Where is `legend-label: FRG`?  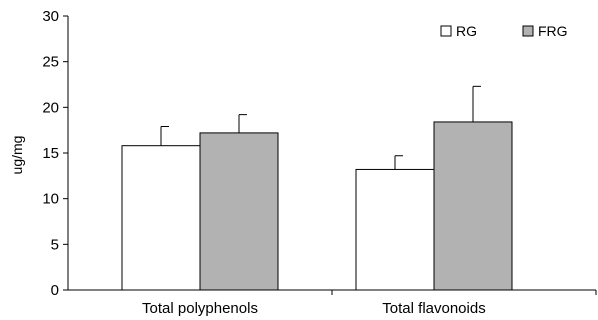
legend-label: FRG is located at coordinates (553, 31).